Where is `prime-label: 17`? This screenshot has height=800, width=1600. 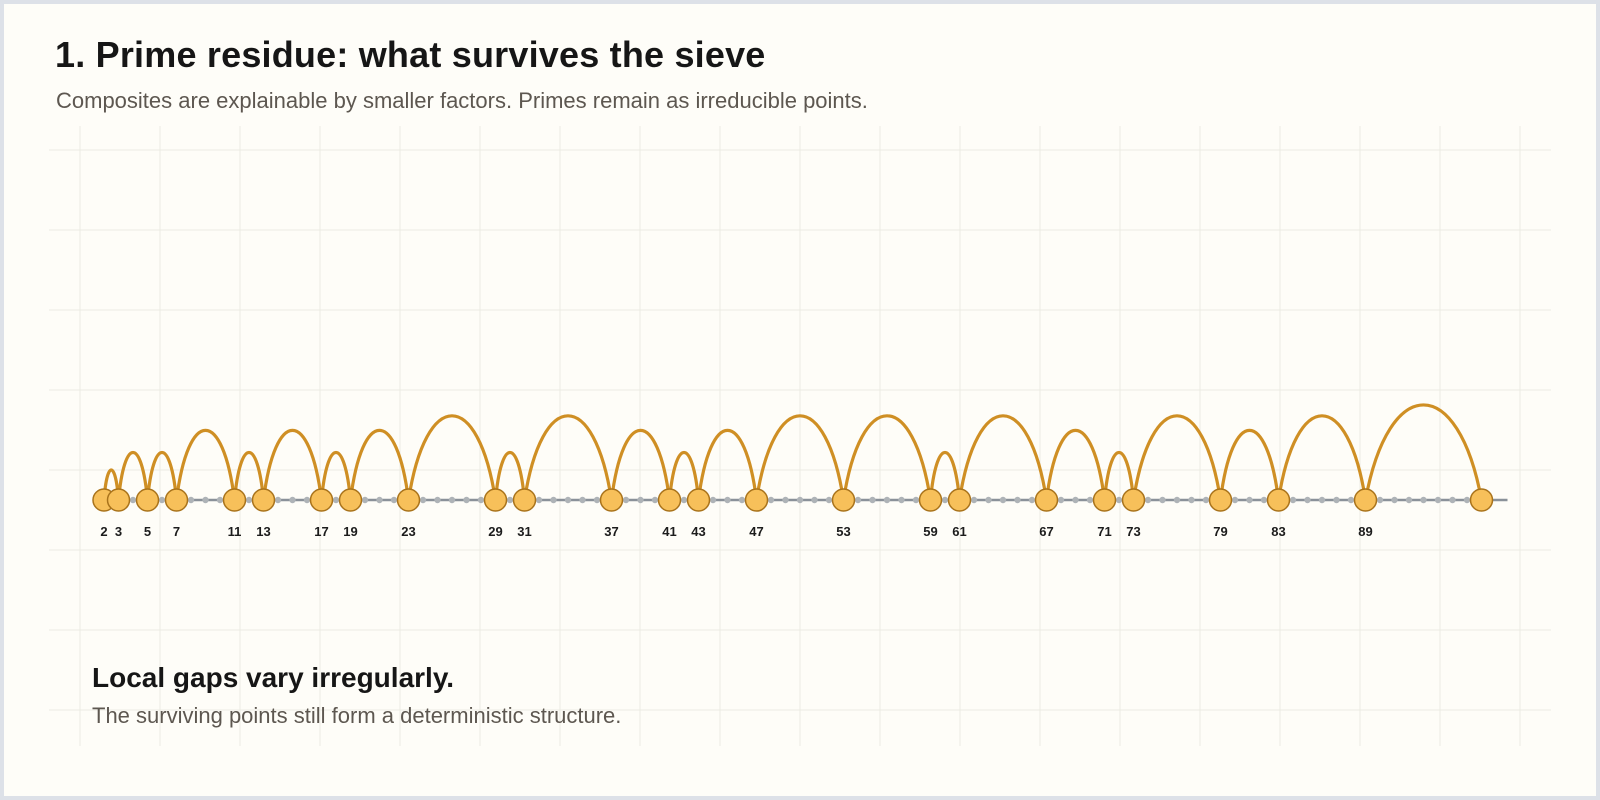 prime-label: 17 is located at coordinates (321, 531).